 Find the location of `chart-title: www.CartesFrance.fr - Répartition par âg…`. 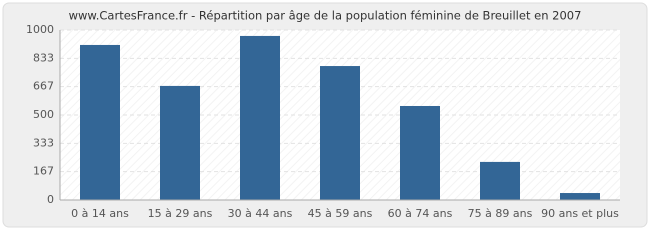

chart-title: www.CartesFrance.fr - Répartition par âg… is located at coordinates (325, 16).